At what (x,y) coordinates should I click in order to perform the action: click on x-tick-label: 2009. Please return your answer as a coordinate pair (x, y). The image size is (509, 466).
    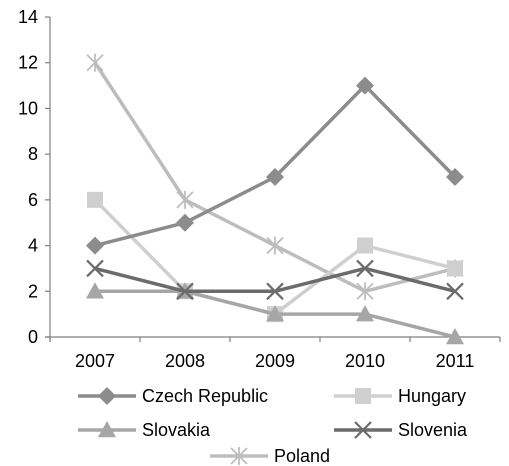
    Looking at the image, I should click on (275, 361).